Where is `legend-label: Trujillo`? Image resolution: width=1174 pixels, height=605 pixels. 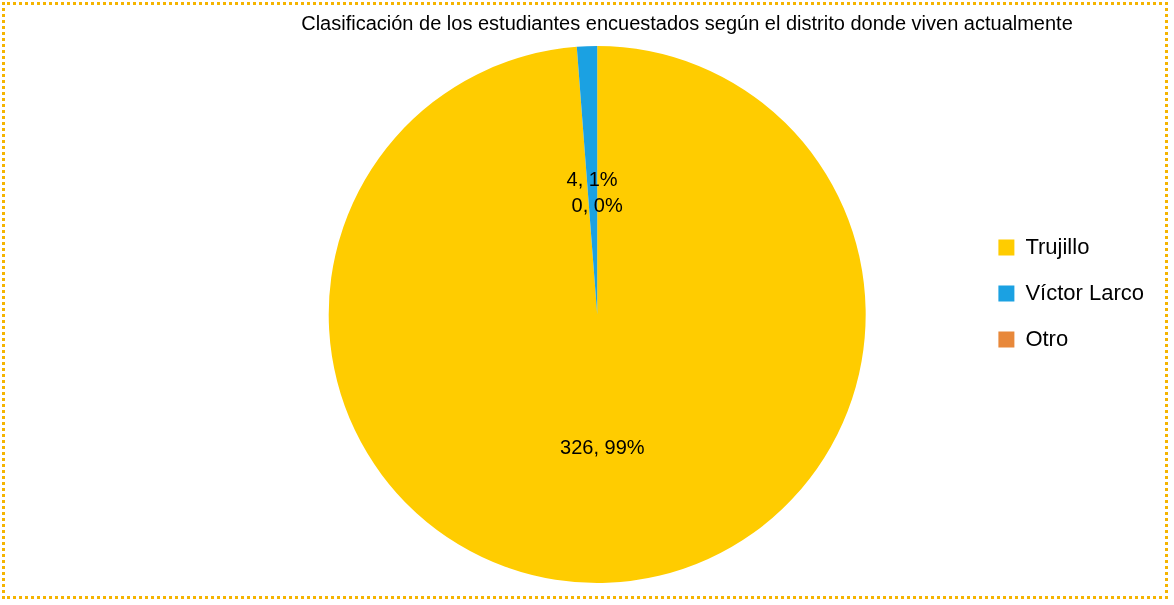
legend-label: Trujillo is located at coordinates (1057, 246).